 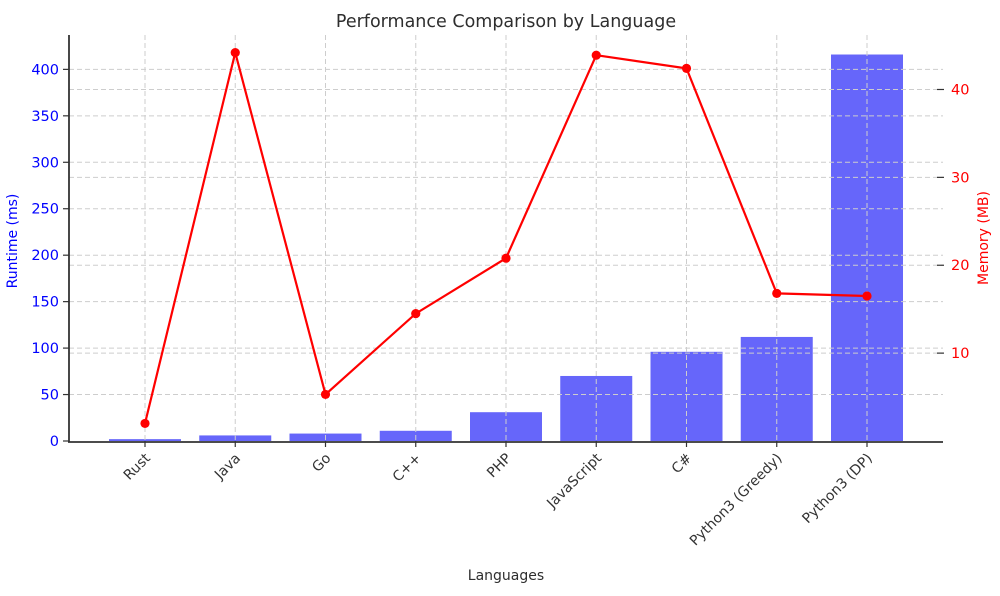 I want to click on left-tick-label: 50, so click(x=50, y=396).